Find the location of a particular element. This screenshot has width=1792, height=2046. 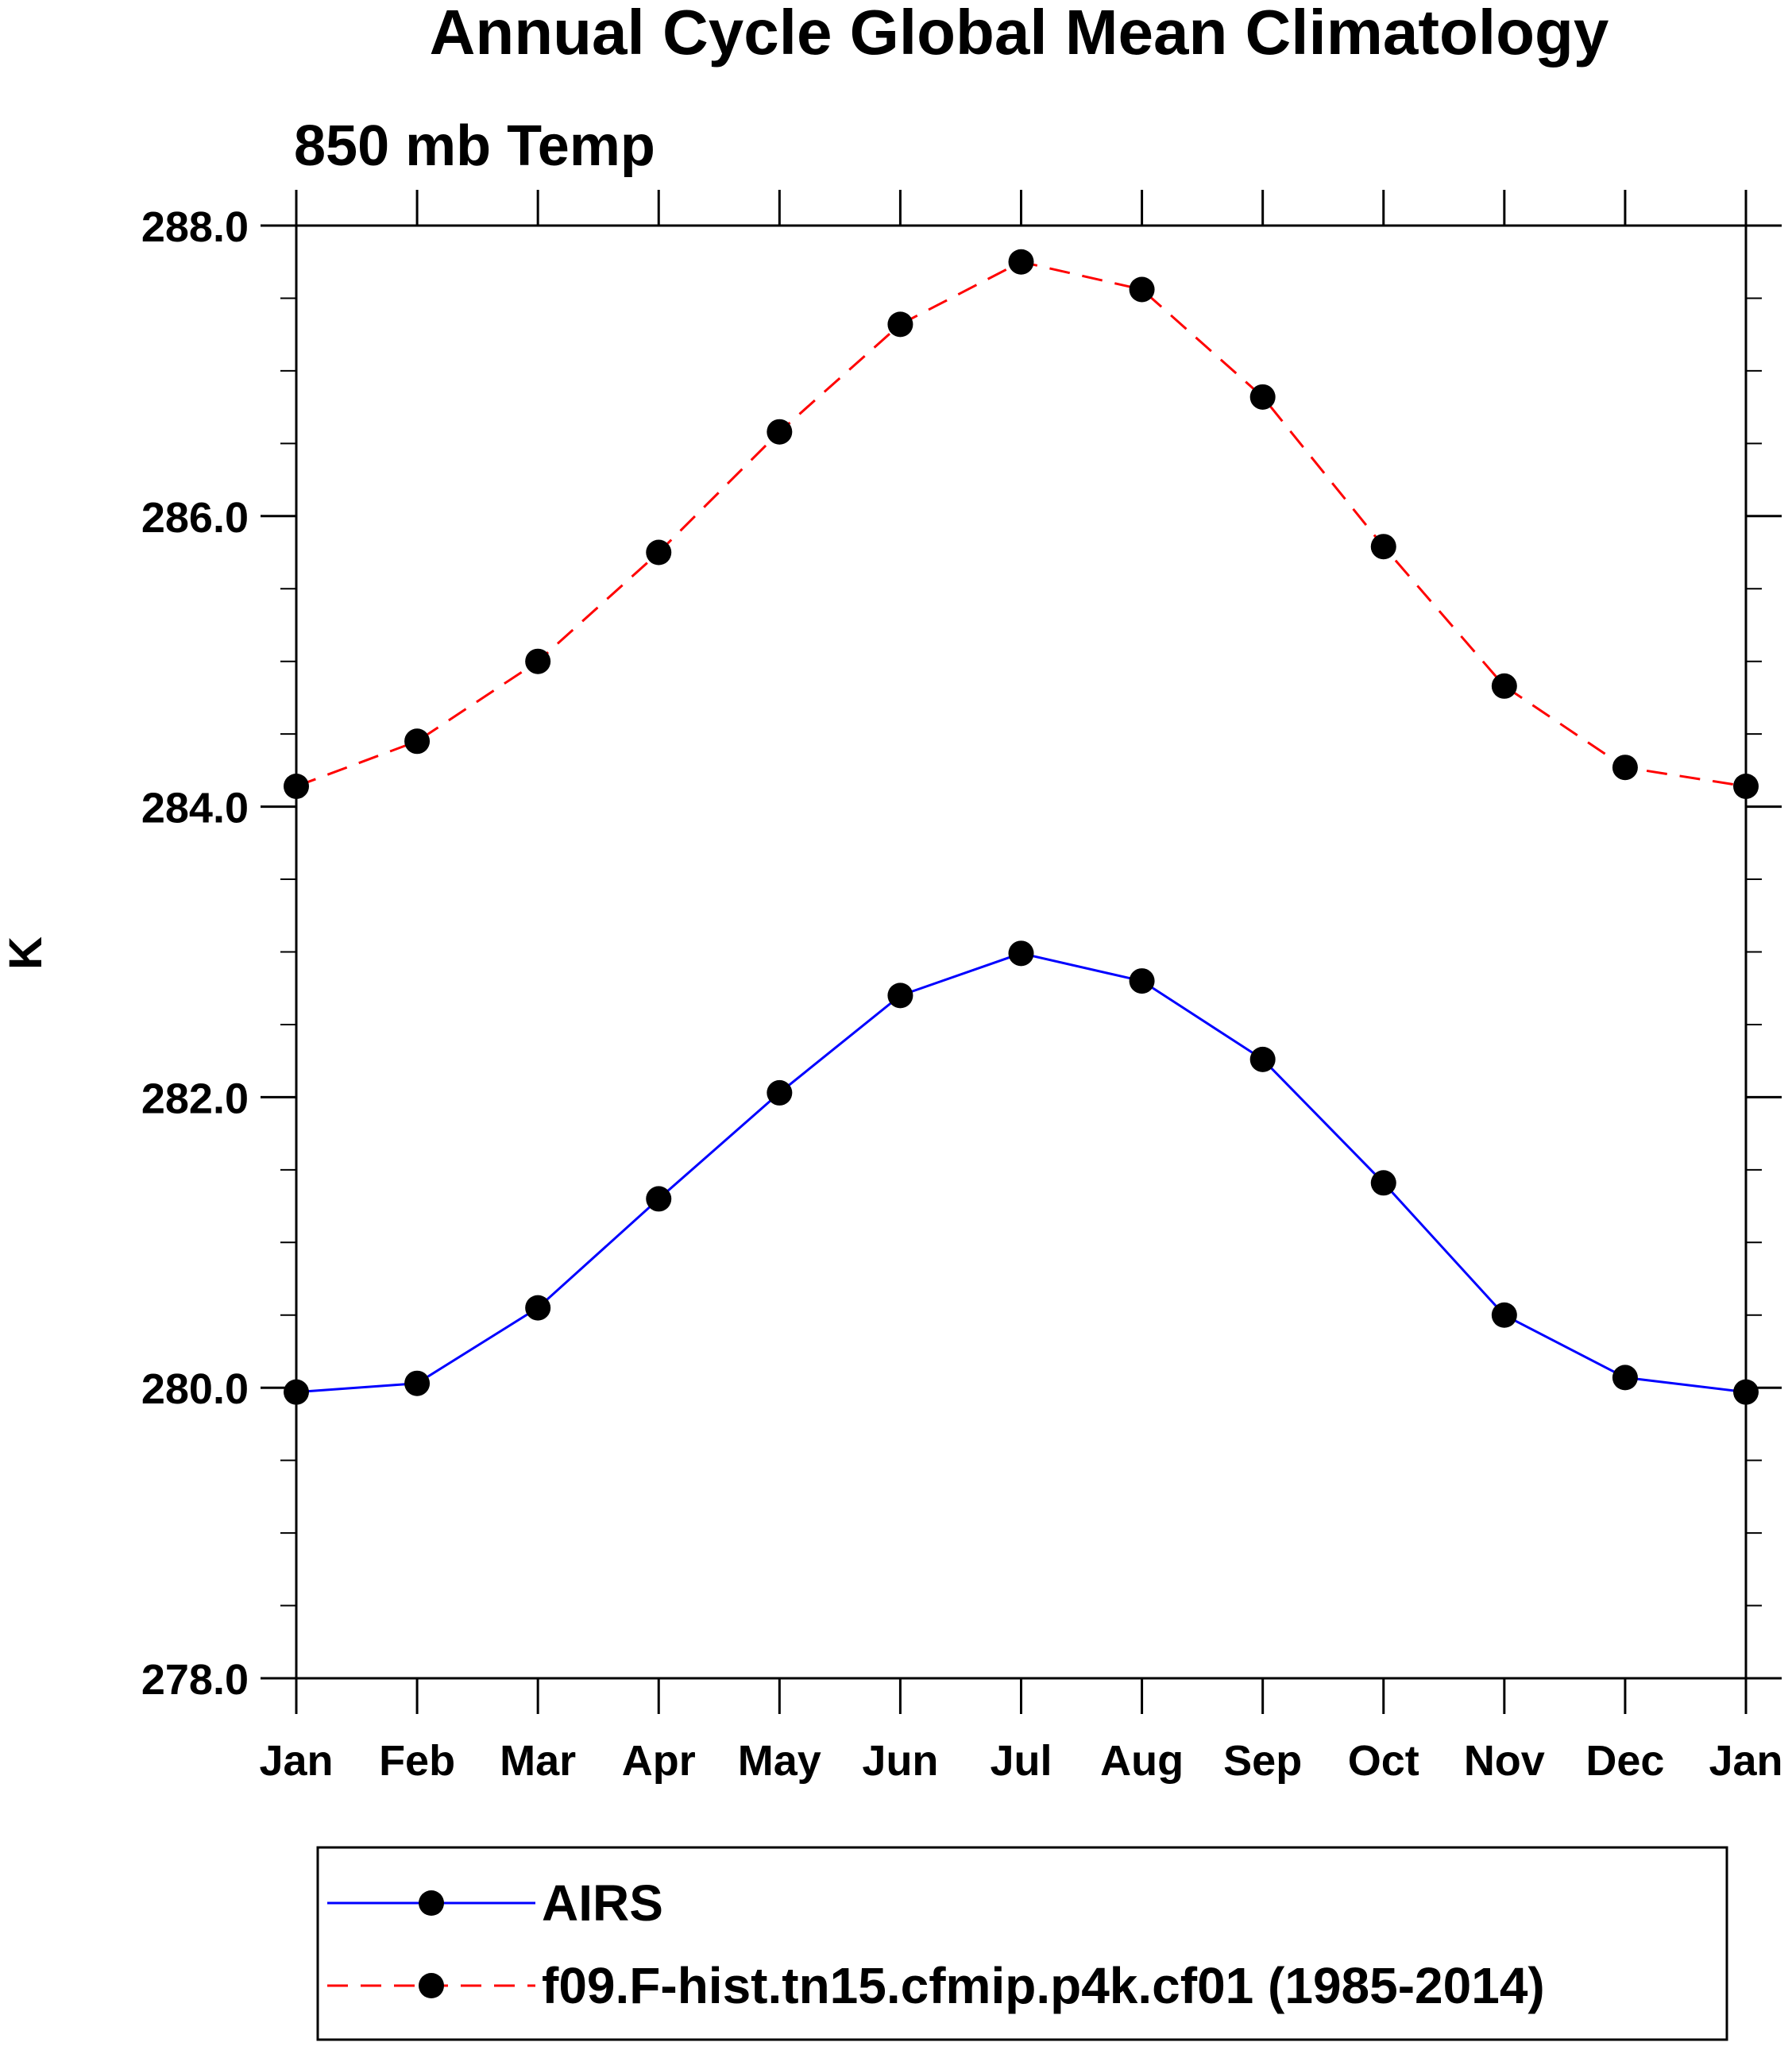

legend-marker-model is located at coordinates (431, 1985).